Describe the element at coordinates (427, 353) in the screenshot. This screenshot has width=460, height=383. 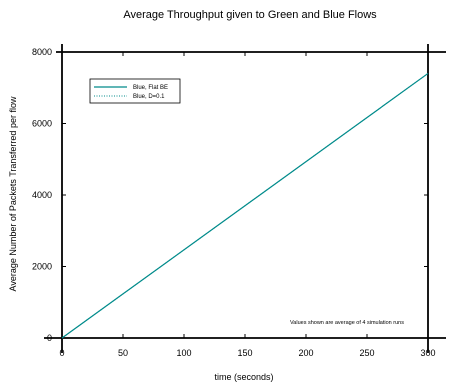
I see `x-tick-label: 300` at that location.